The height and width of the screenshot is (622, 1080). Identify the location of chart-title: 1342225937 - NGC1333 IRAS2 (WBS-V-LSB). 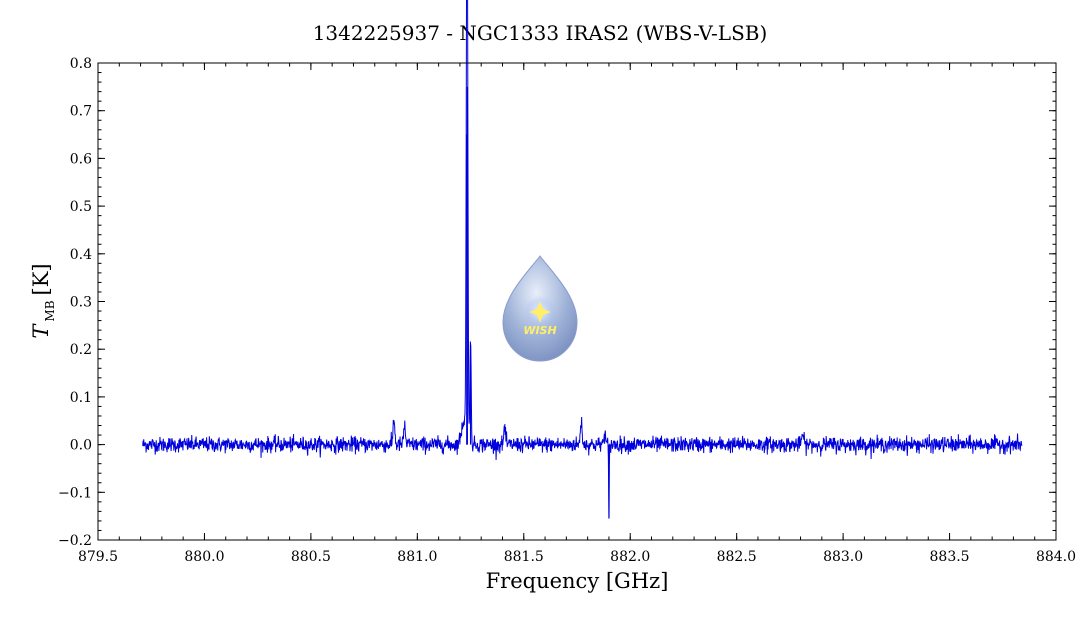
(540, 33).